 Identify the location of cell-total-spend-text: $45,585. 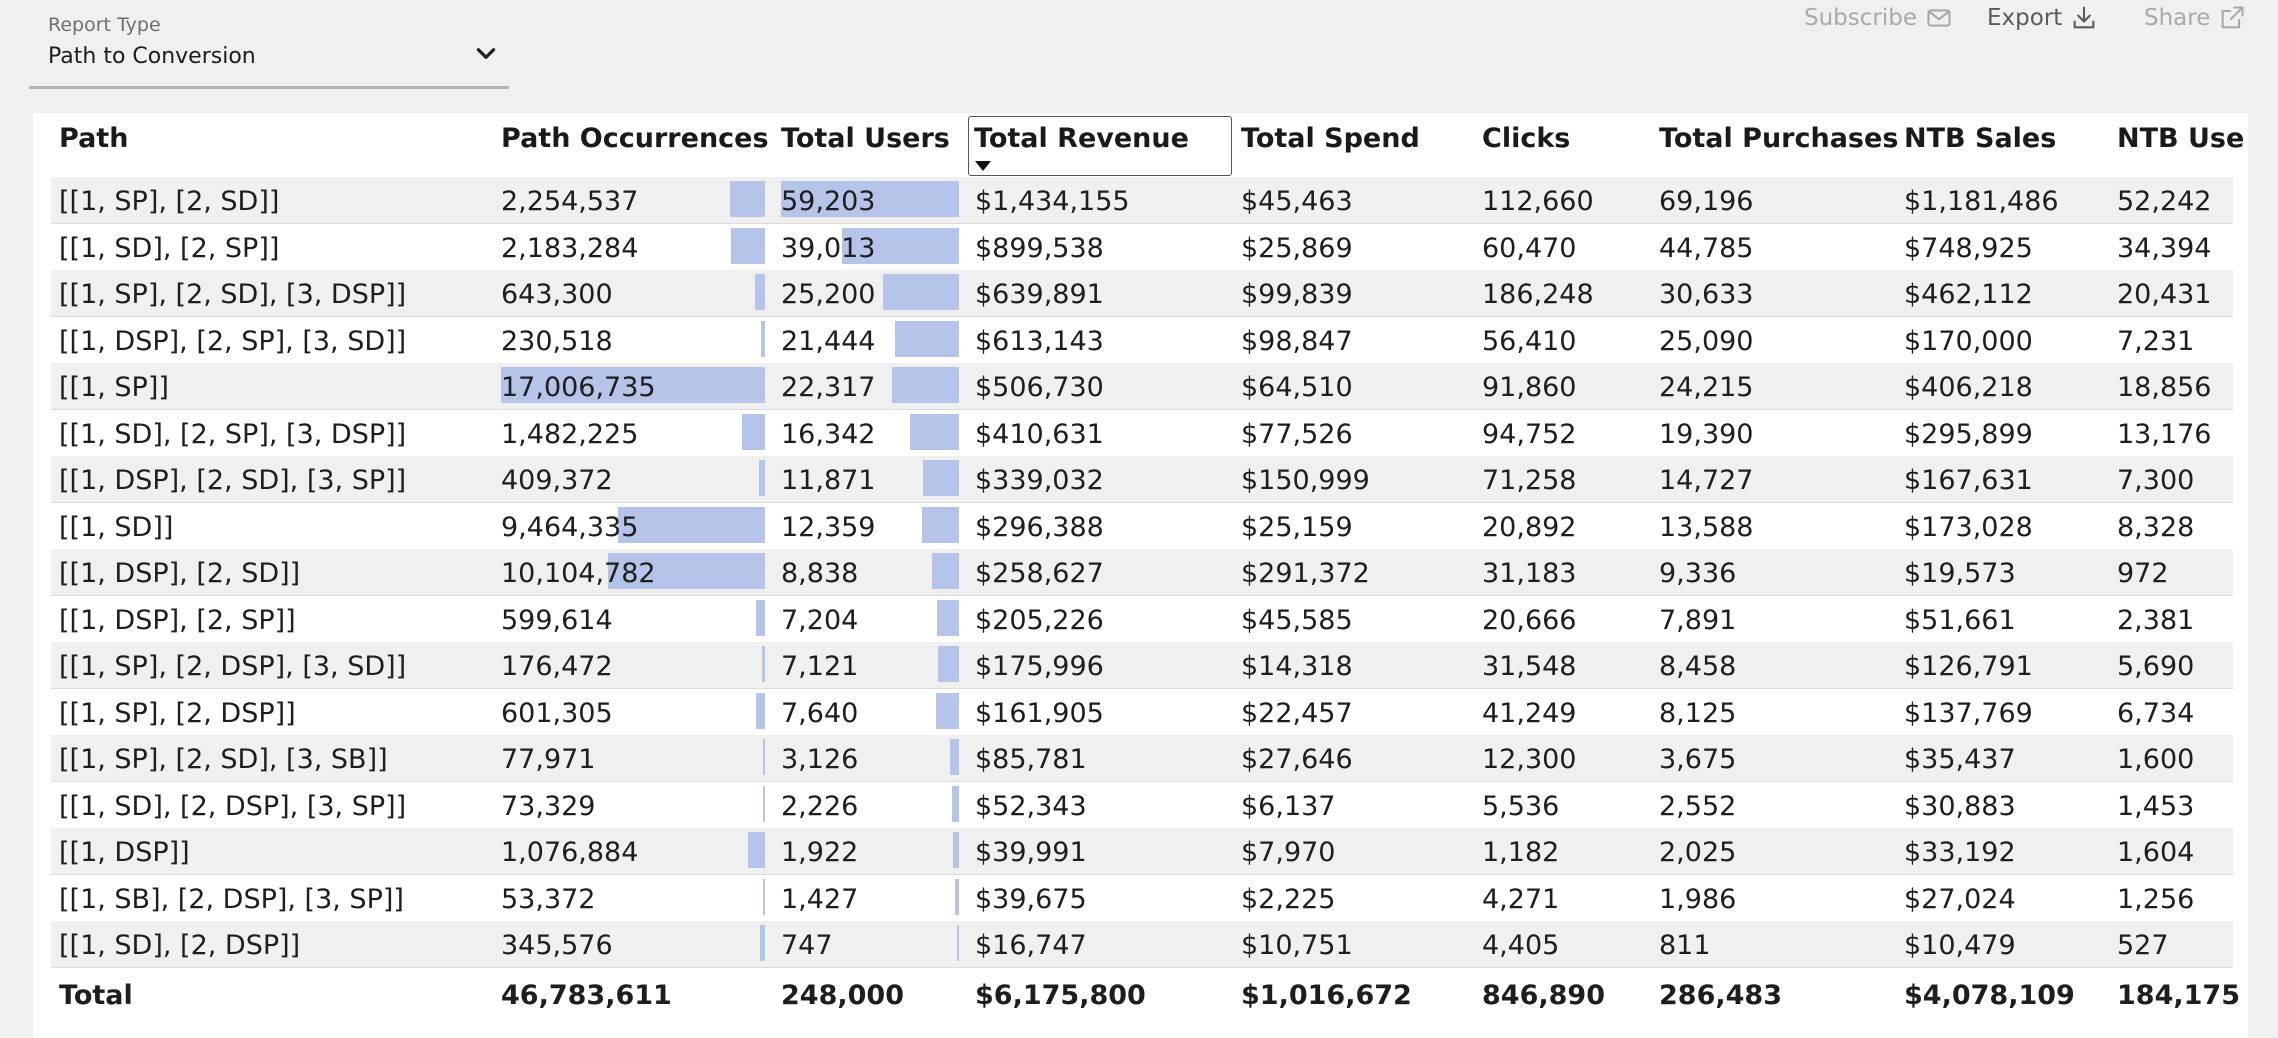
(1297, 620).